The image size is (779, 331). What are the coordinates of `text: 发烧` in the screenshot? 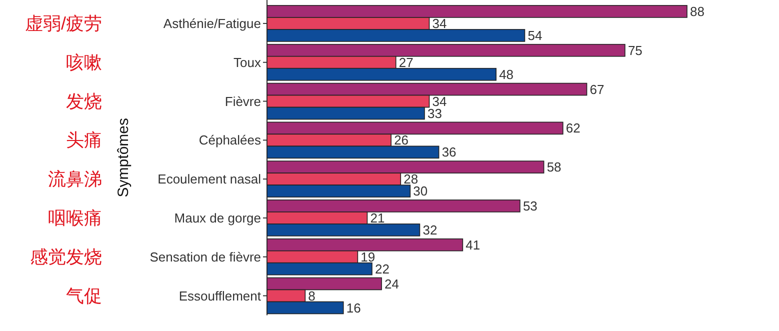 It's located at (84, 101).